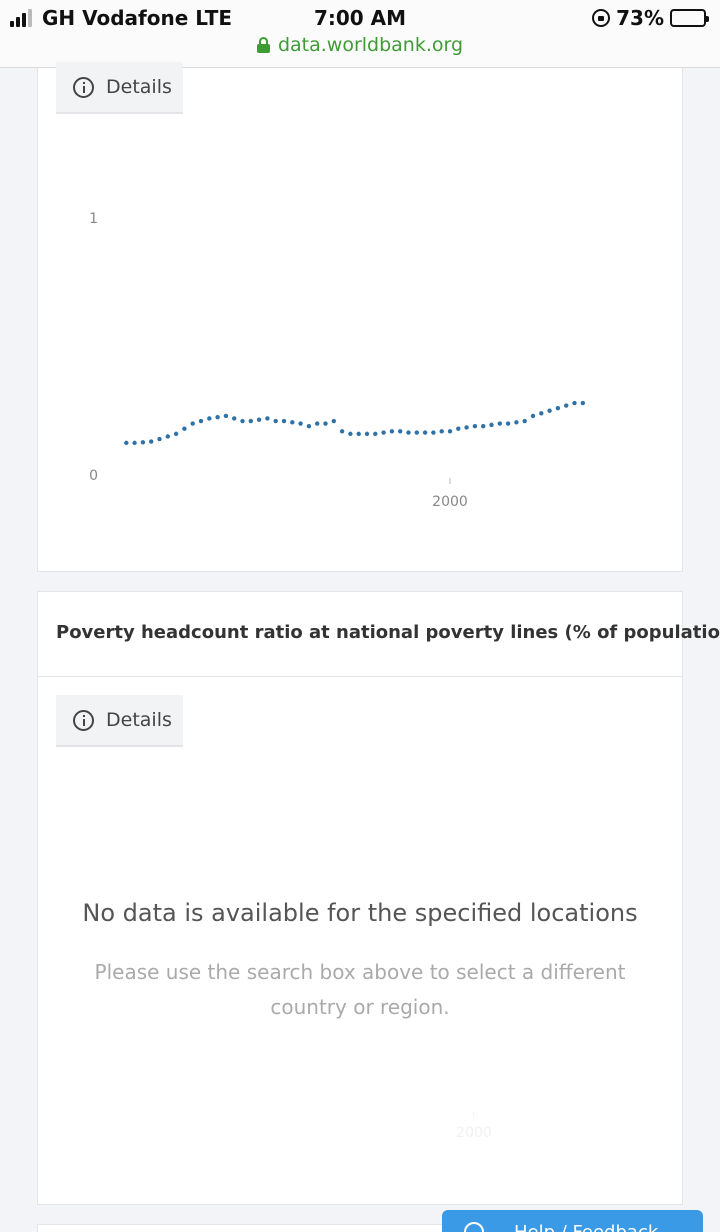  Describe the element at coordinates (473, 1114) in the screenshot. I see `x-axis-tick` at that location.